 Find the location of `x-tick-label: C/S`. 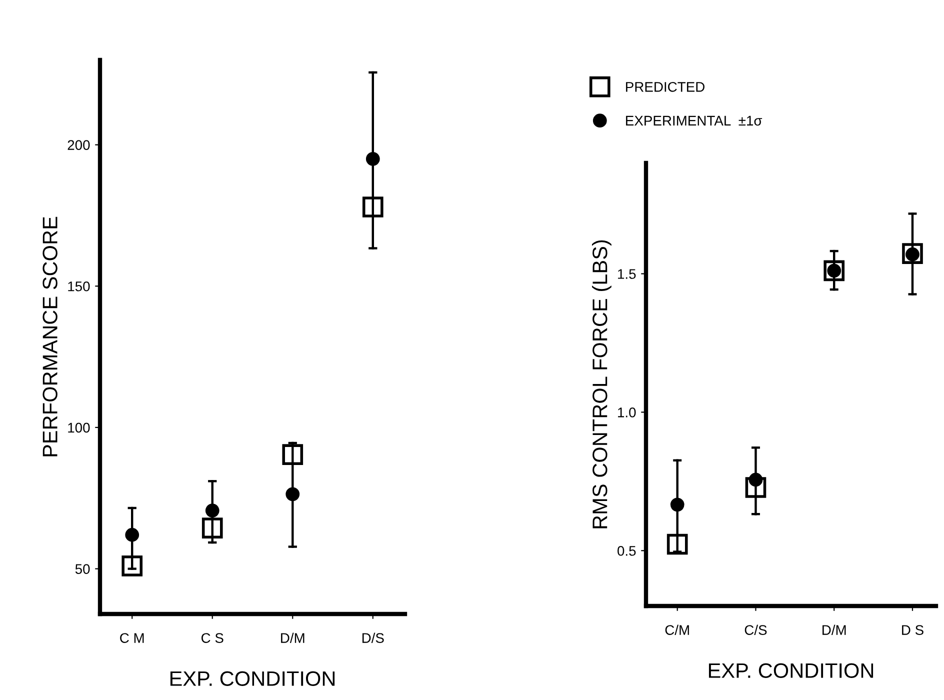

x-tick-label: C/S is located at coordinates (755, 629).